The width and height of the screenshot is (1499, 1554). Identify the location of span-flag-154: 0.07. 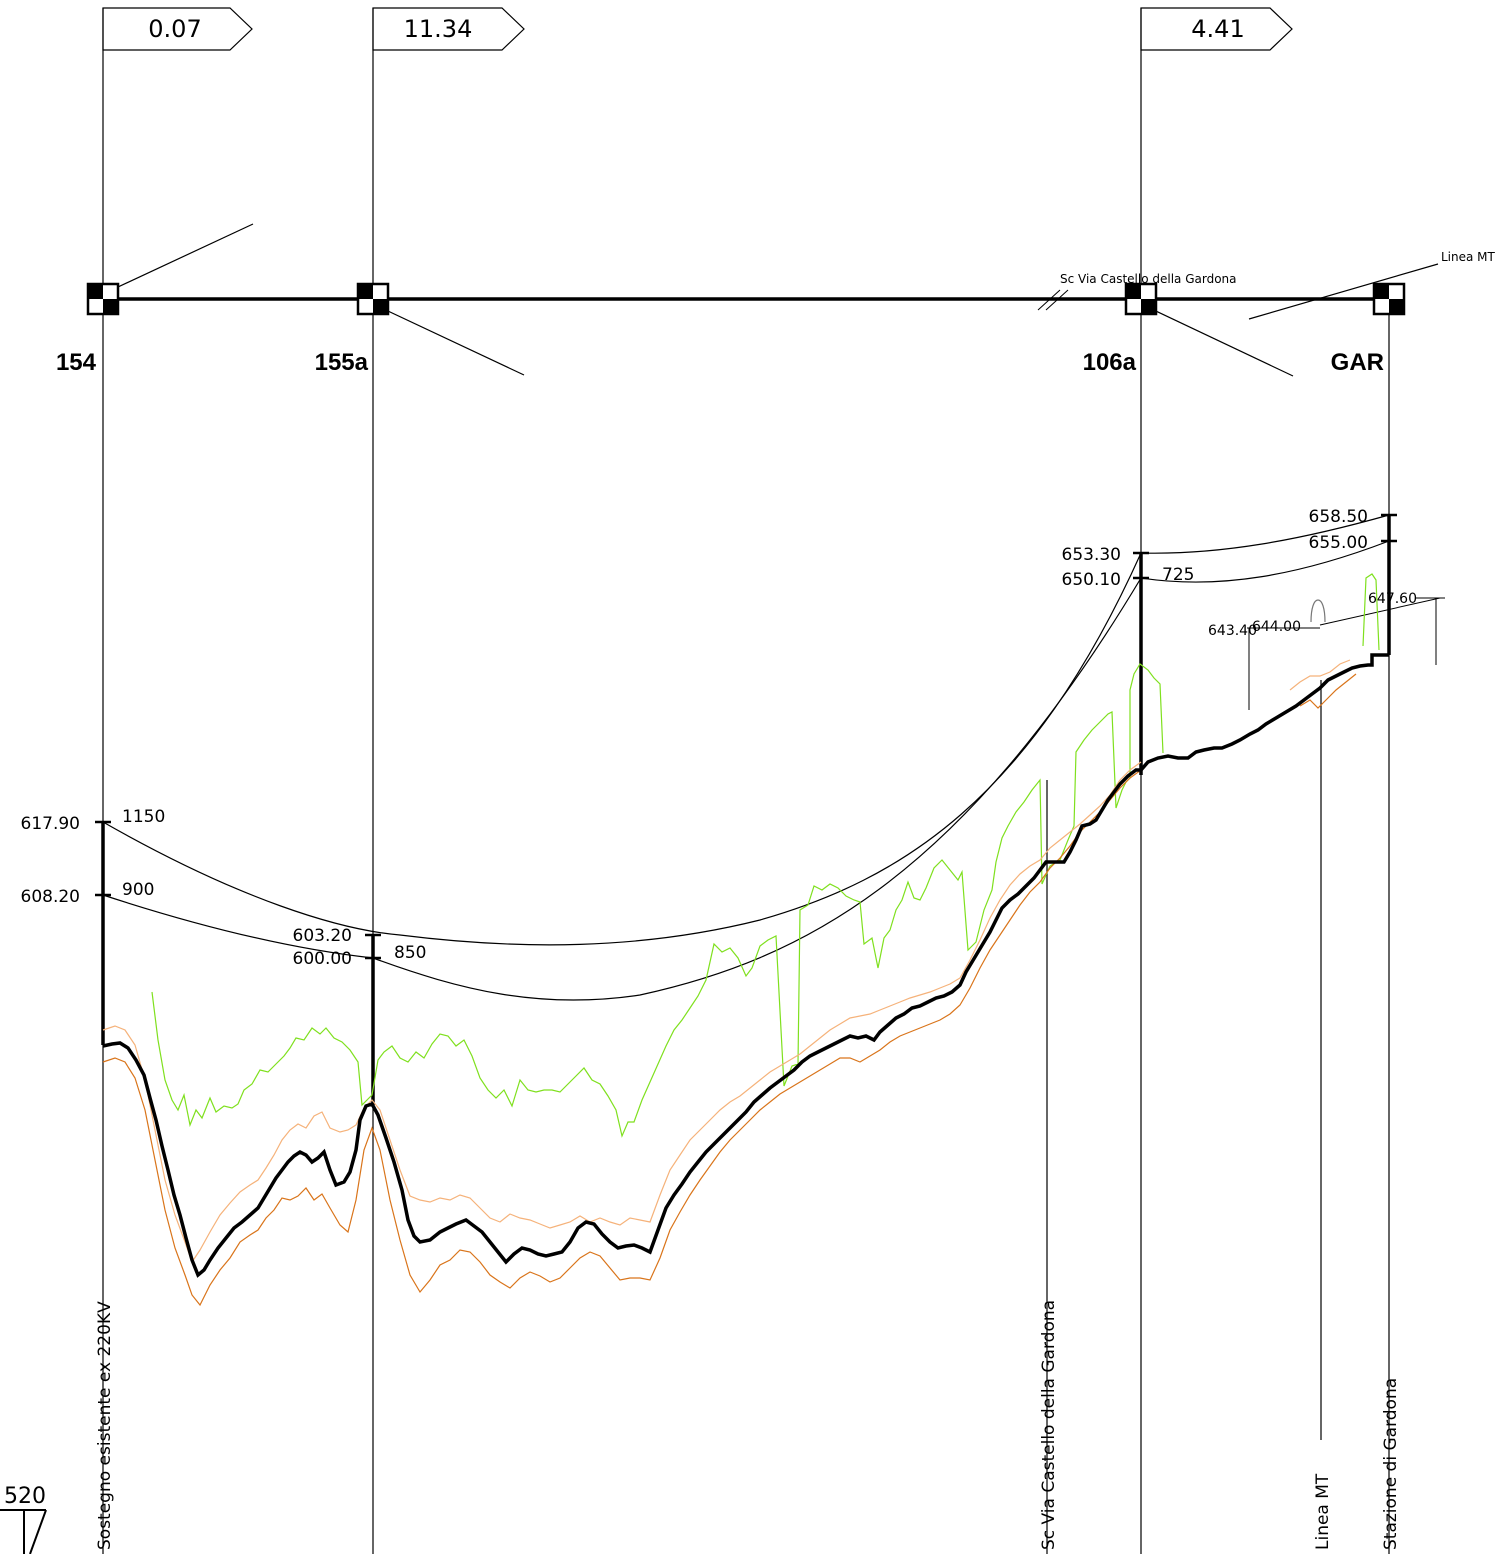
(177, 29).